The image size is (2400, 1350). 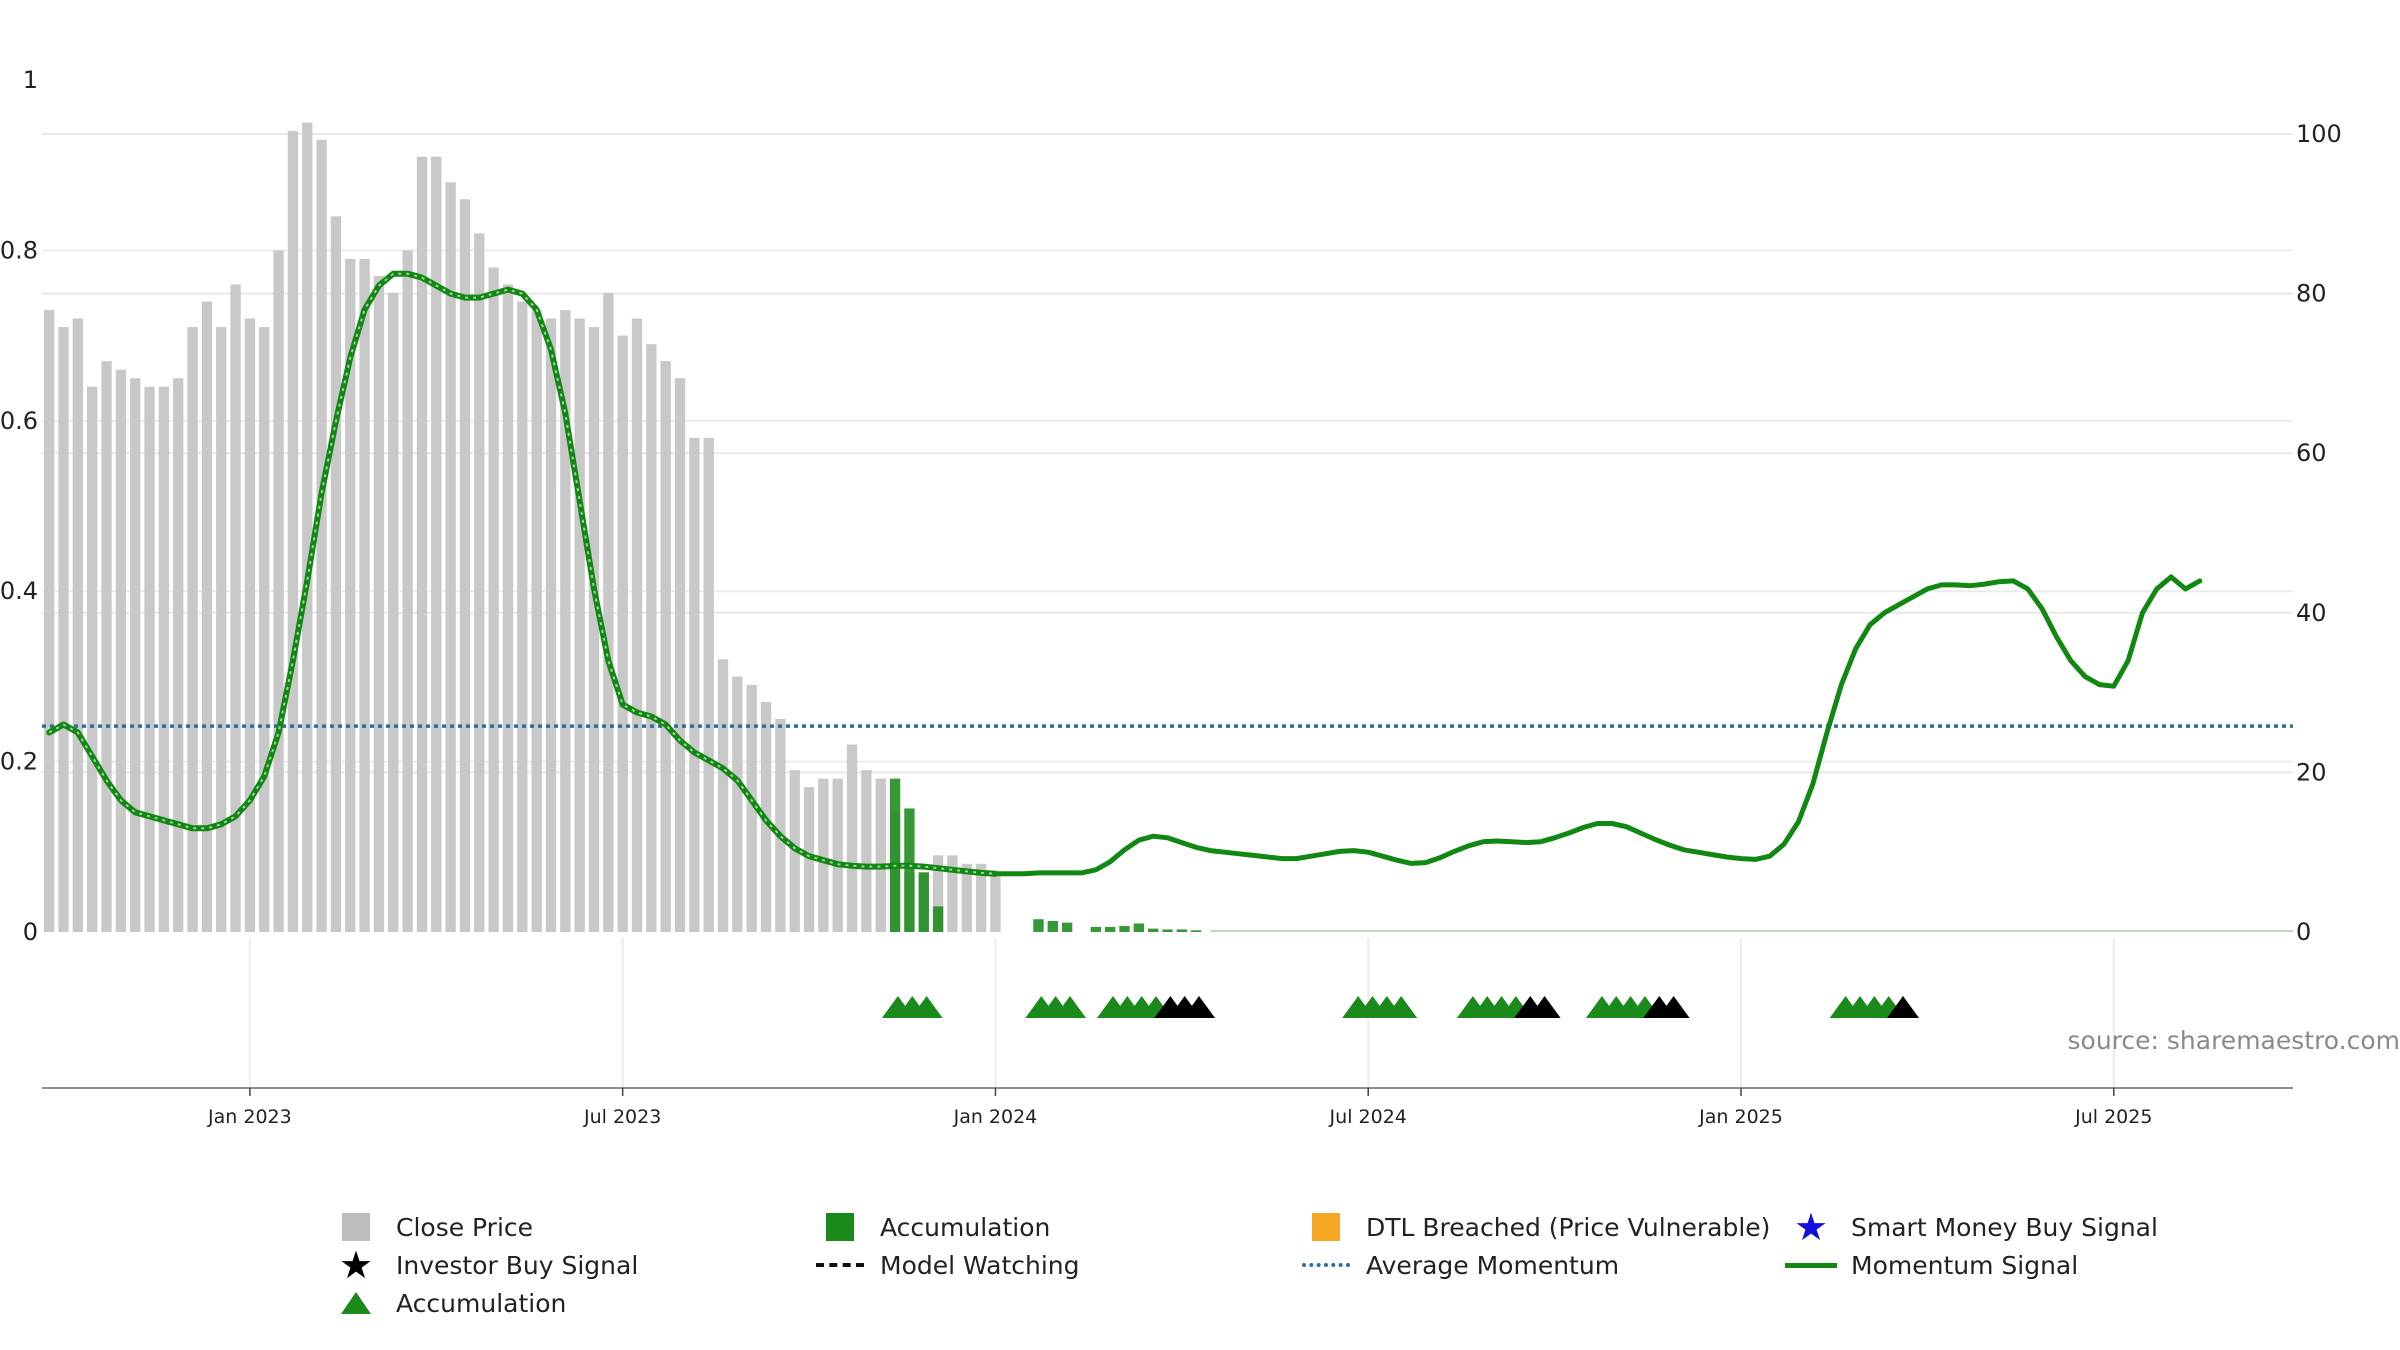 I want to click on legend-average-momentum: Average Momentum, so click(x=1459, y=1265).